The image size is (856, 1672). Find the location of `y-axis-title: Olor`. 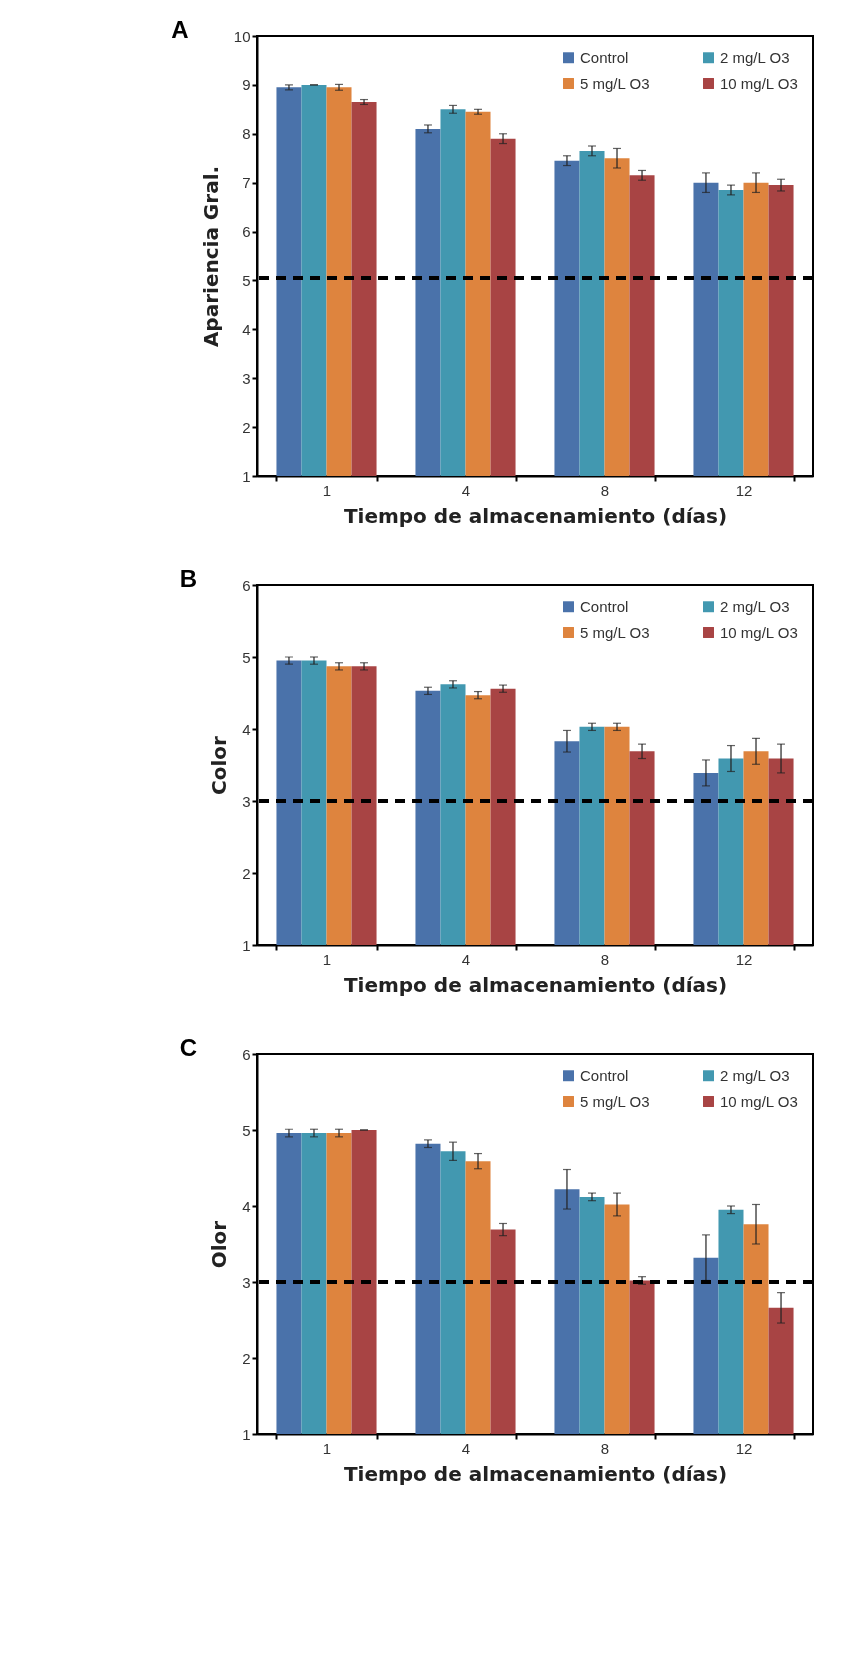

y-axis-title: Olor is located at coordinates (219, 1244).